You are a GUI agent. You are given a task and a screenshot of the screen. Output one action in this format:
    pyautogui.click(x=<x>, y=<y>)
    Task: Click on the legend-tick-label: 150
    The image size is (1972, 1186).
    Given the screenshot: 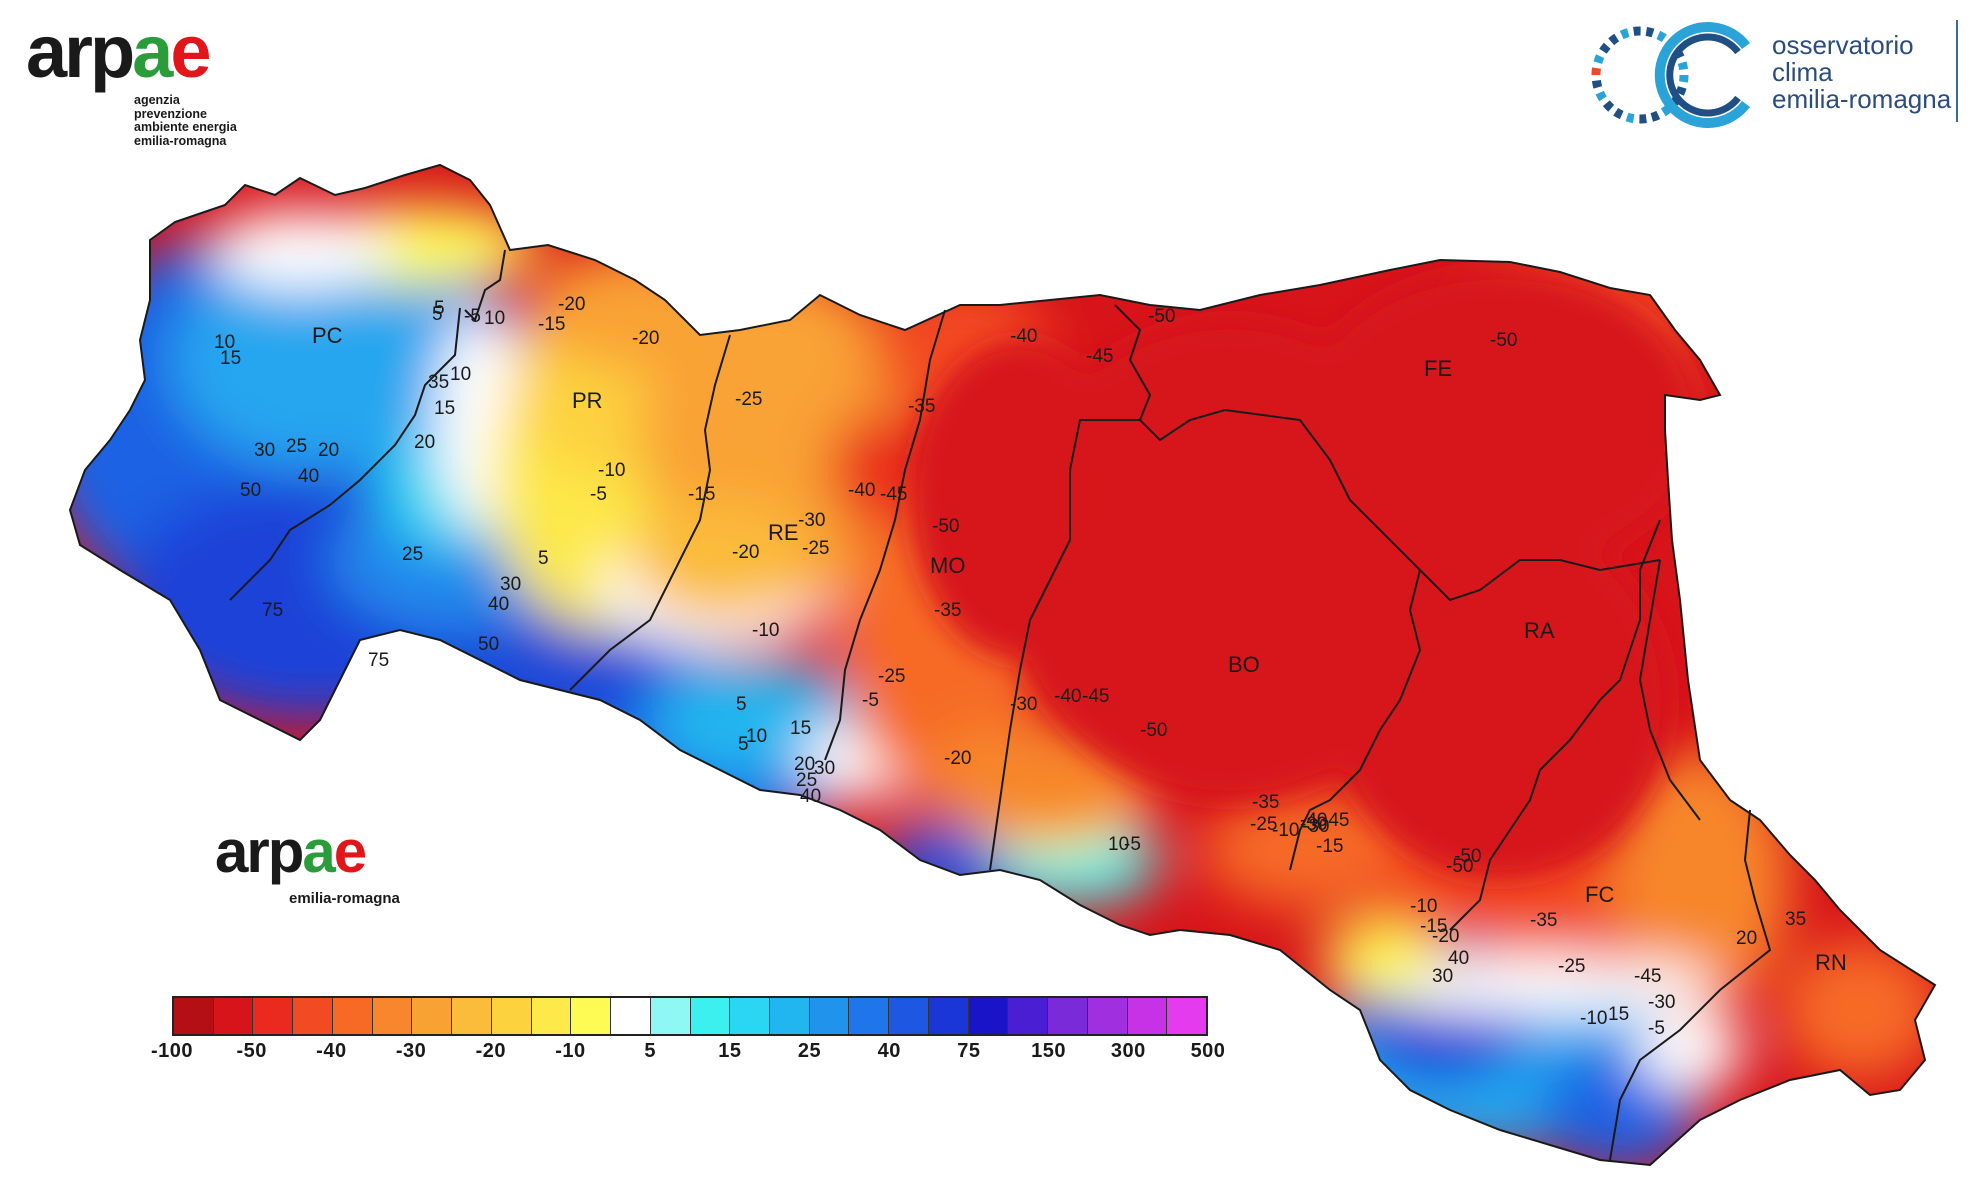 What is the action you would take?
    pyautogui.click(x=1049, y=1051)
    